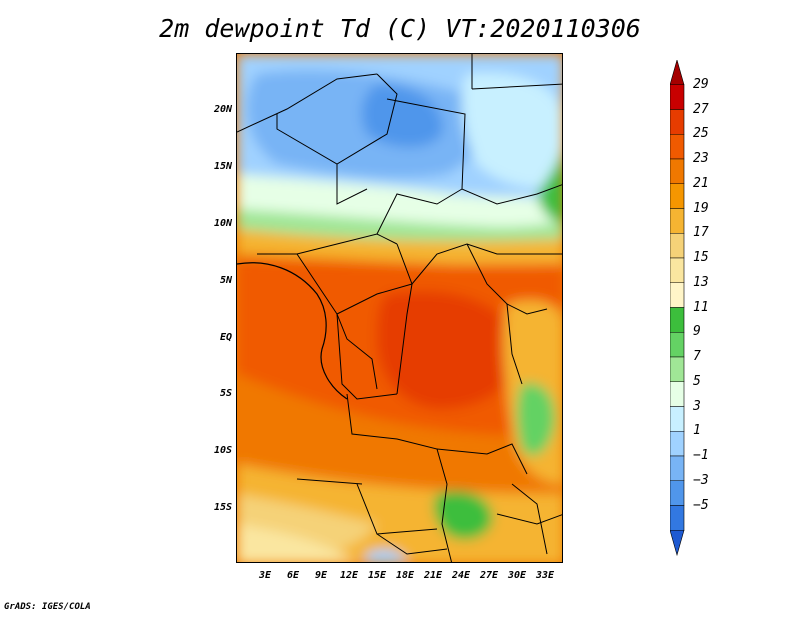 The height and width of the screenshot is (618, 800). What do you see at coordinates (701, 505) in the screenshot?
I see `colorbar-label: −5` at bounding box center [701, 505].